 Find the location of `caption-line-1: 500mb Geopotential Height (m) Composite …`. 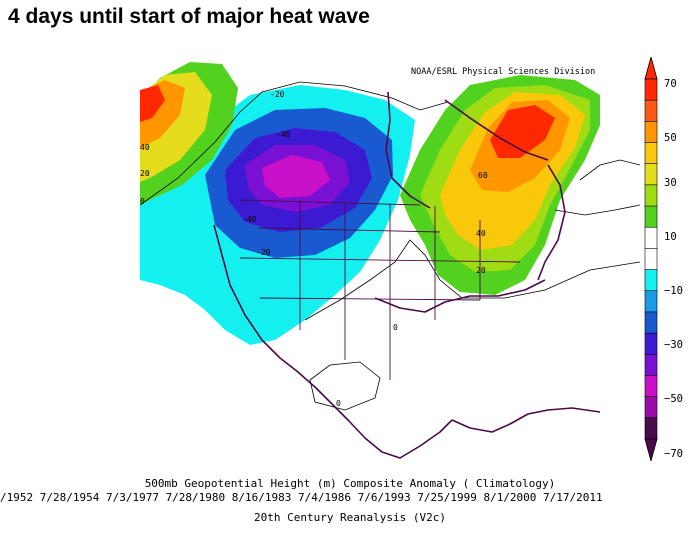

caption-line-1: 500mb Geopotential Height (m) Composite … is located at coordinates (350, 483).